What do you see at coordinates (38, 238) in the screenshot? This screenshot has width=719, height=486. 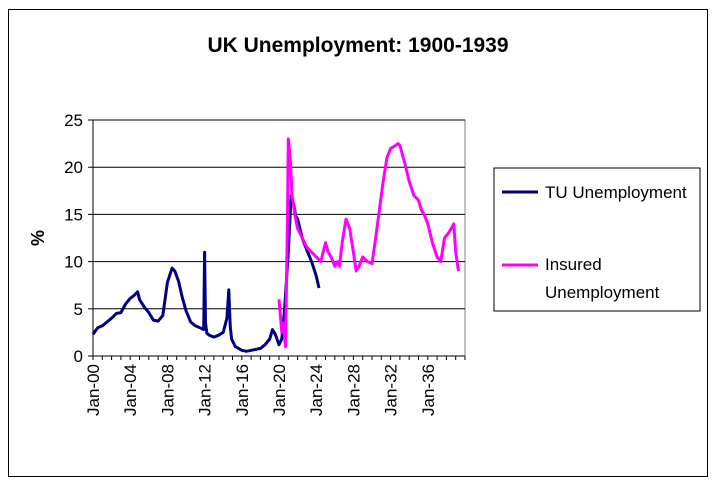 I see `y-axis-label: %` at bounding box center [38, 238].